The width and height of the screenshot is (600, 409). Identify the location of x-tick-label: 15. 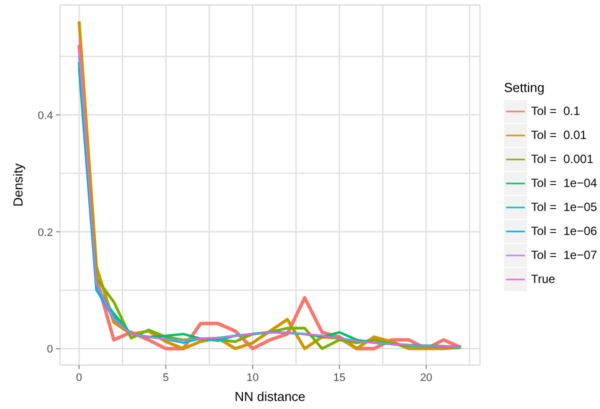
(339, 378).